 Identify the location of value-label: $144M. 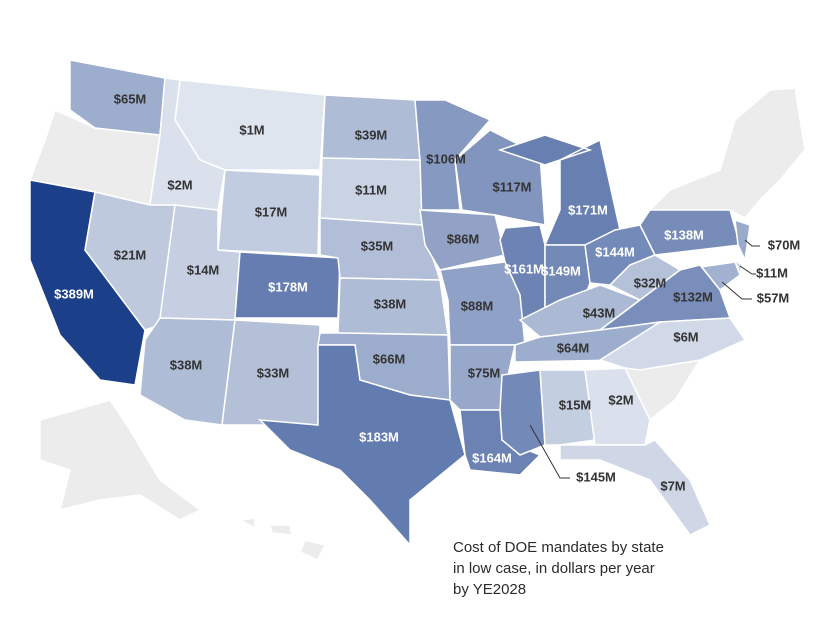
(615, 251).